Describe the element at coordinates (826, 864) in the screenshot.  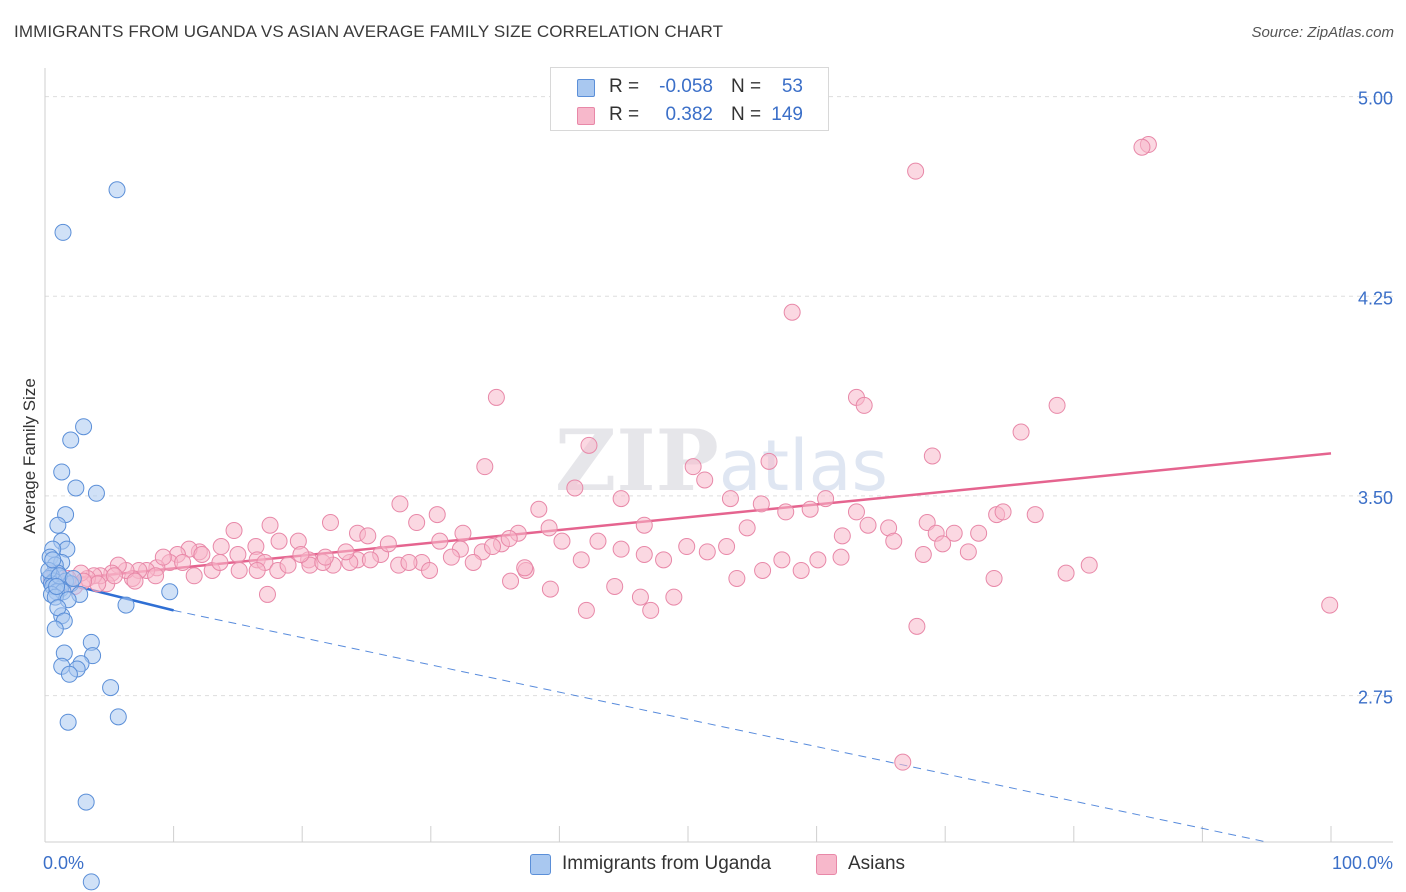
I see `asian-legend-swatch` at that location.